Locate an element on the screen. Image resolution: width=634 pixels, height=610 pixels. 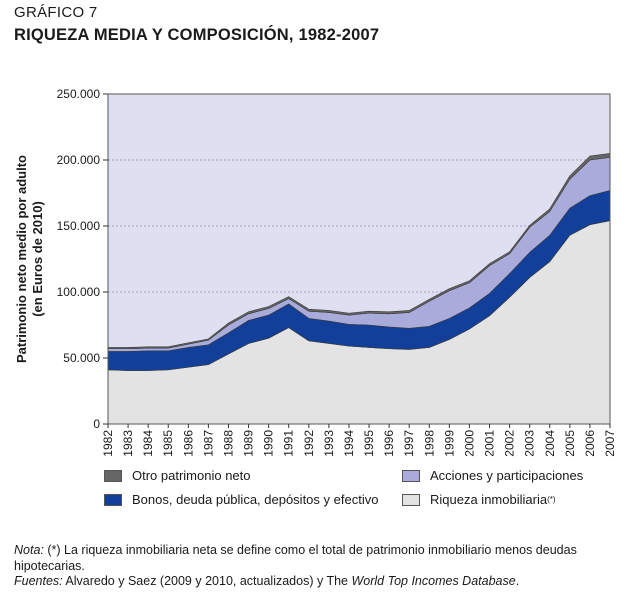
x-tick-label: 1999 is located at coordinates (449, 443).